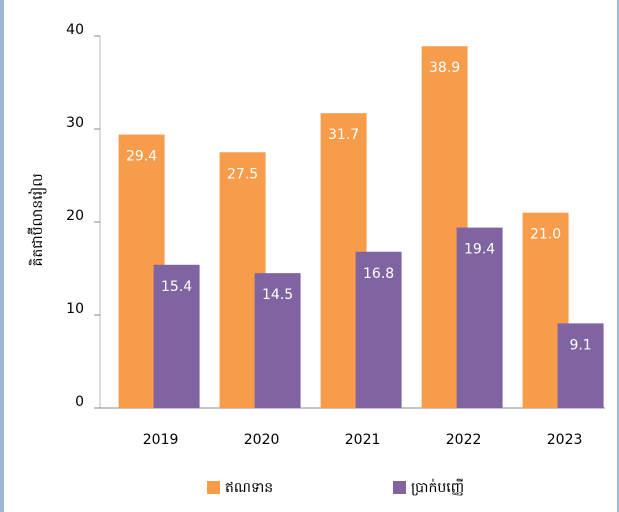 This screenshot has width=619, height=512. I want to click on value-label: 31.7, so click(343, 135).